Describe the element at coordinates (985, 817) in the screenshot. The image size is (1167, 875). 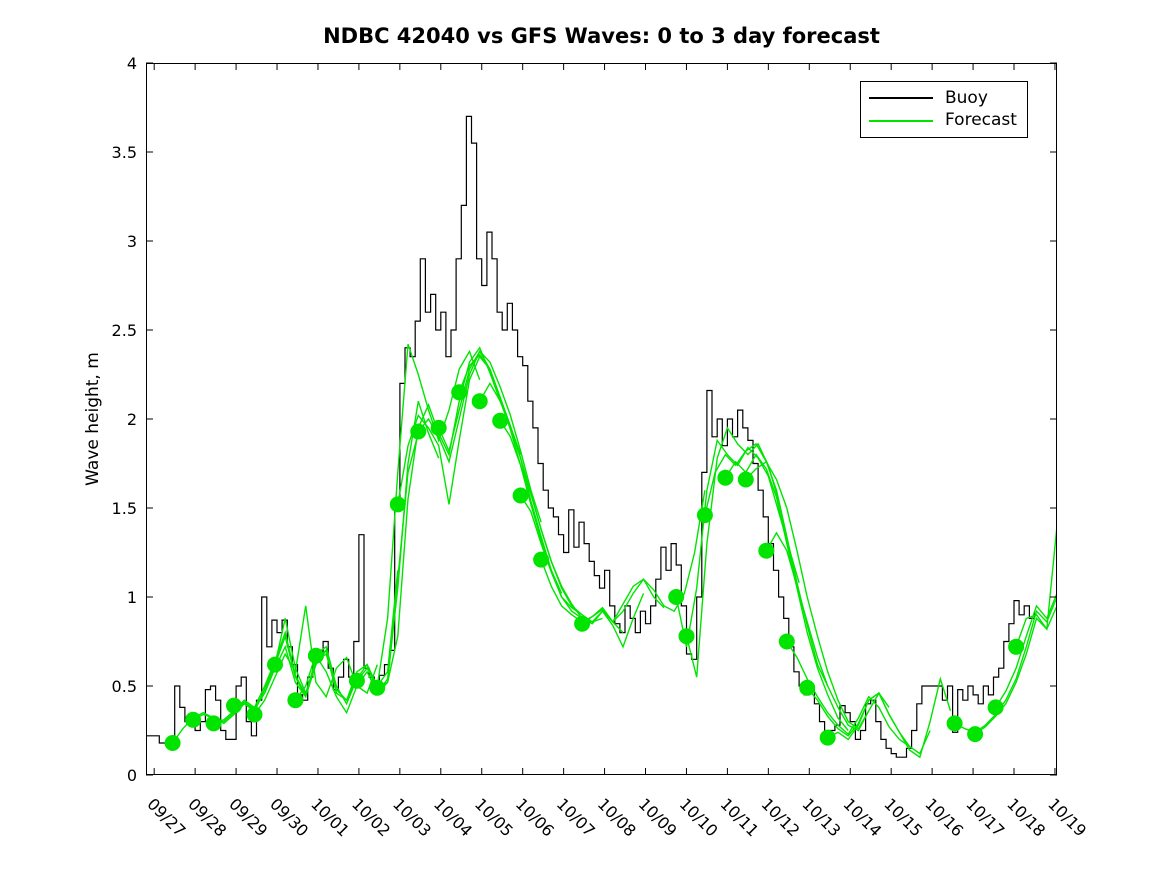
I see `x-tick-label: 10/17` at that location.